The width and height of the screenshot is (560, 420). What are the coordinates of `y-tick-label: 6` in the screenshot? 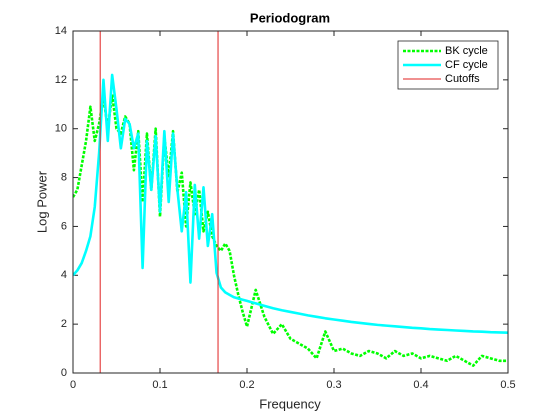 It's located at (64, 226).